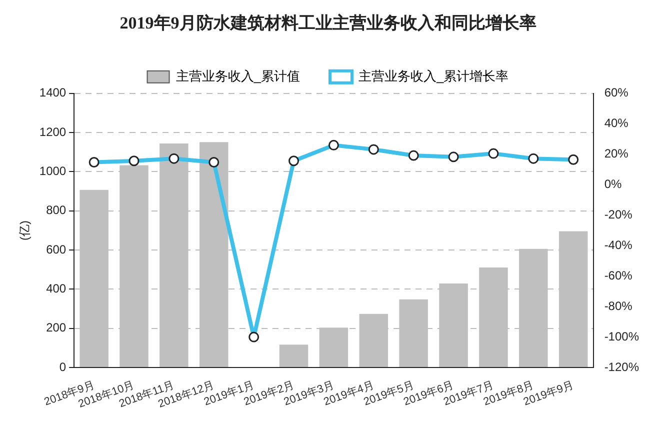 Image resolution: width=656 pixels, height=426 pixels. What do you see at coordinates (618, 245) in the screenshot?
I see `y2-tick-label: -40%` at bounding box center [618, 245].